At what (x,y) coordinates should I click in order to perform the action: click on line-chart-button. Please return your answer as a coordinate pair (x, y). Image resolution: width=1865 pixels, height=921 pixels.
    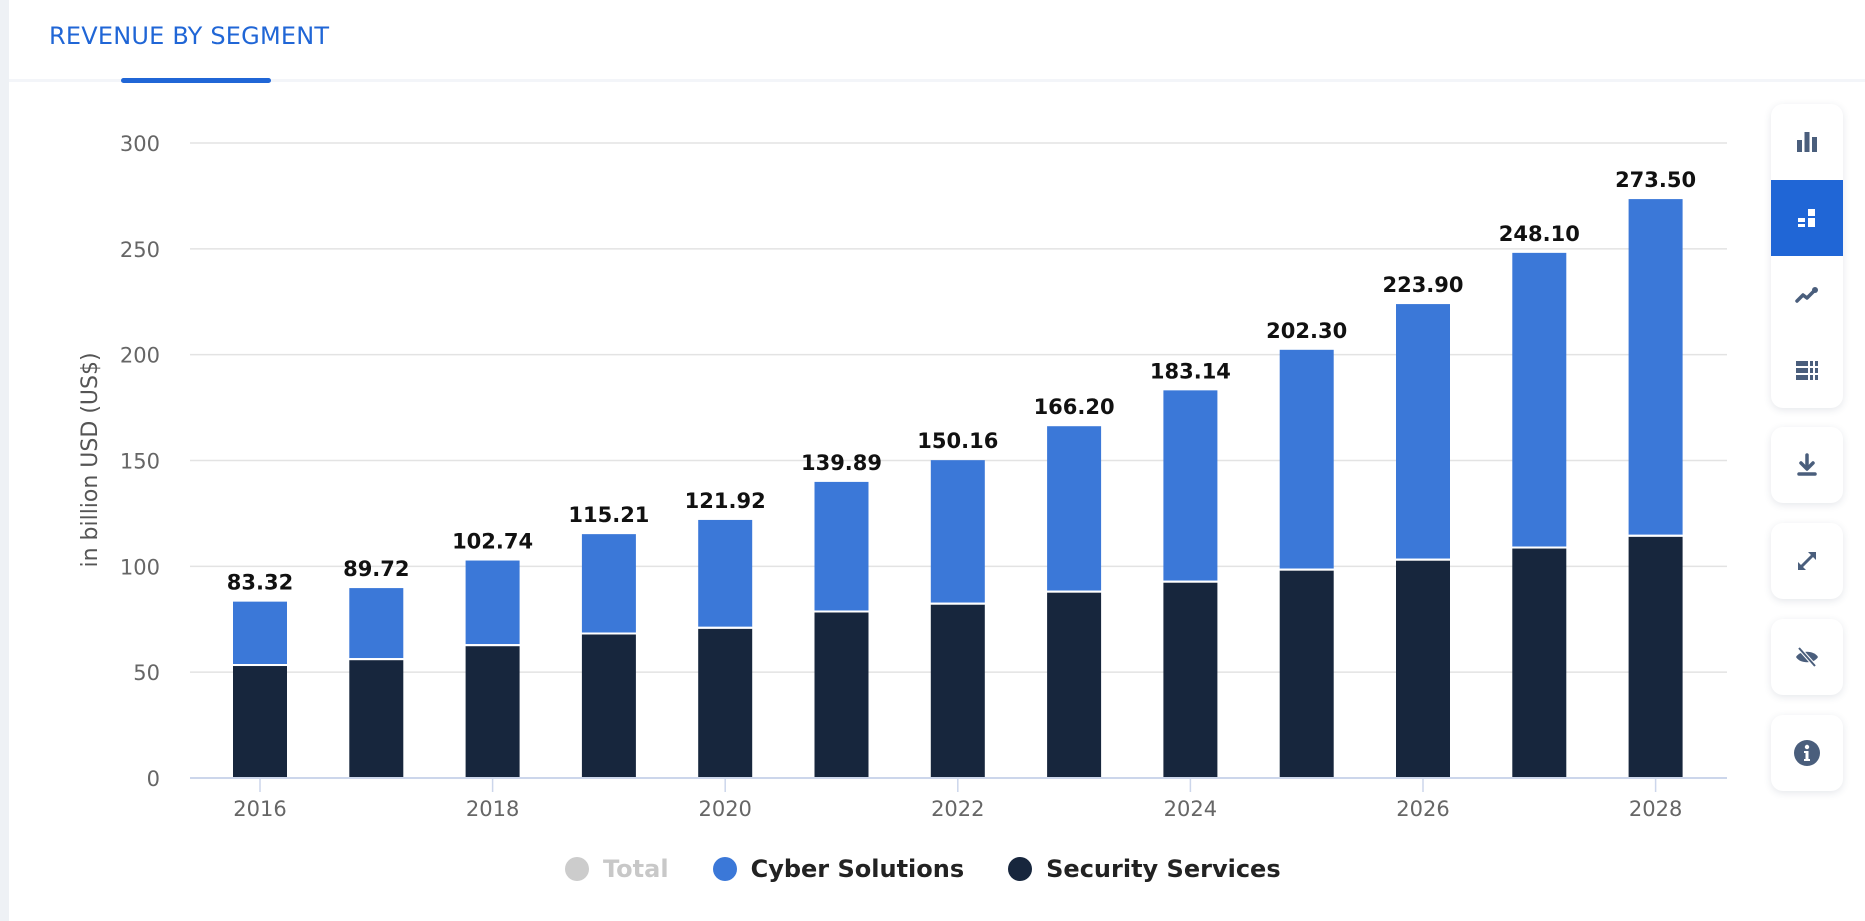
    Looking at the image, I should click on (1807, 294).